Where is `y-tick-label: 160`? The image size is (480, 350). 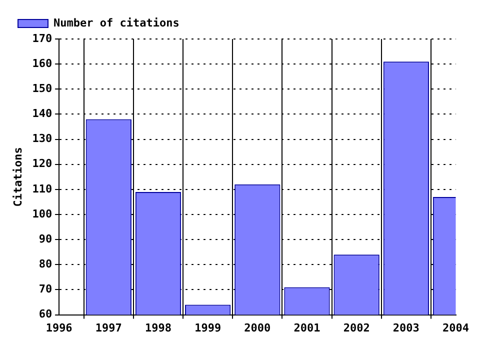 y-tick-label: 160 is located at coordinates (42, 63).